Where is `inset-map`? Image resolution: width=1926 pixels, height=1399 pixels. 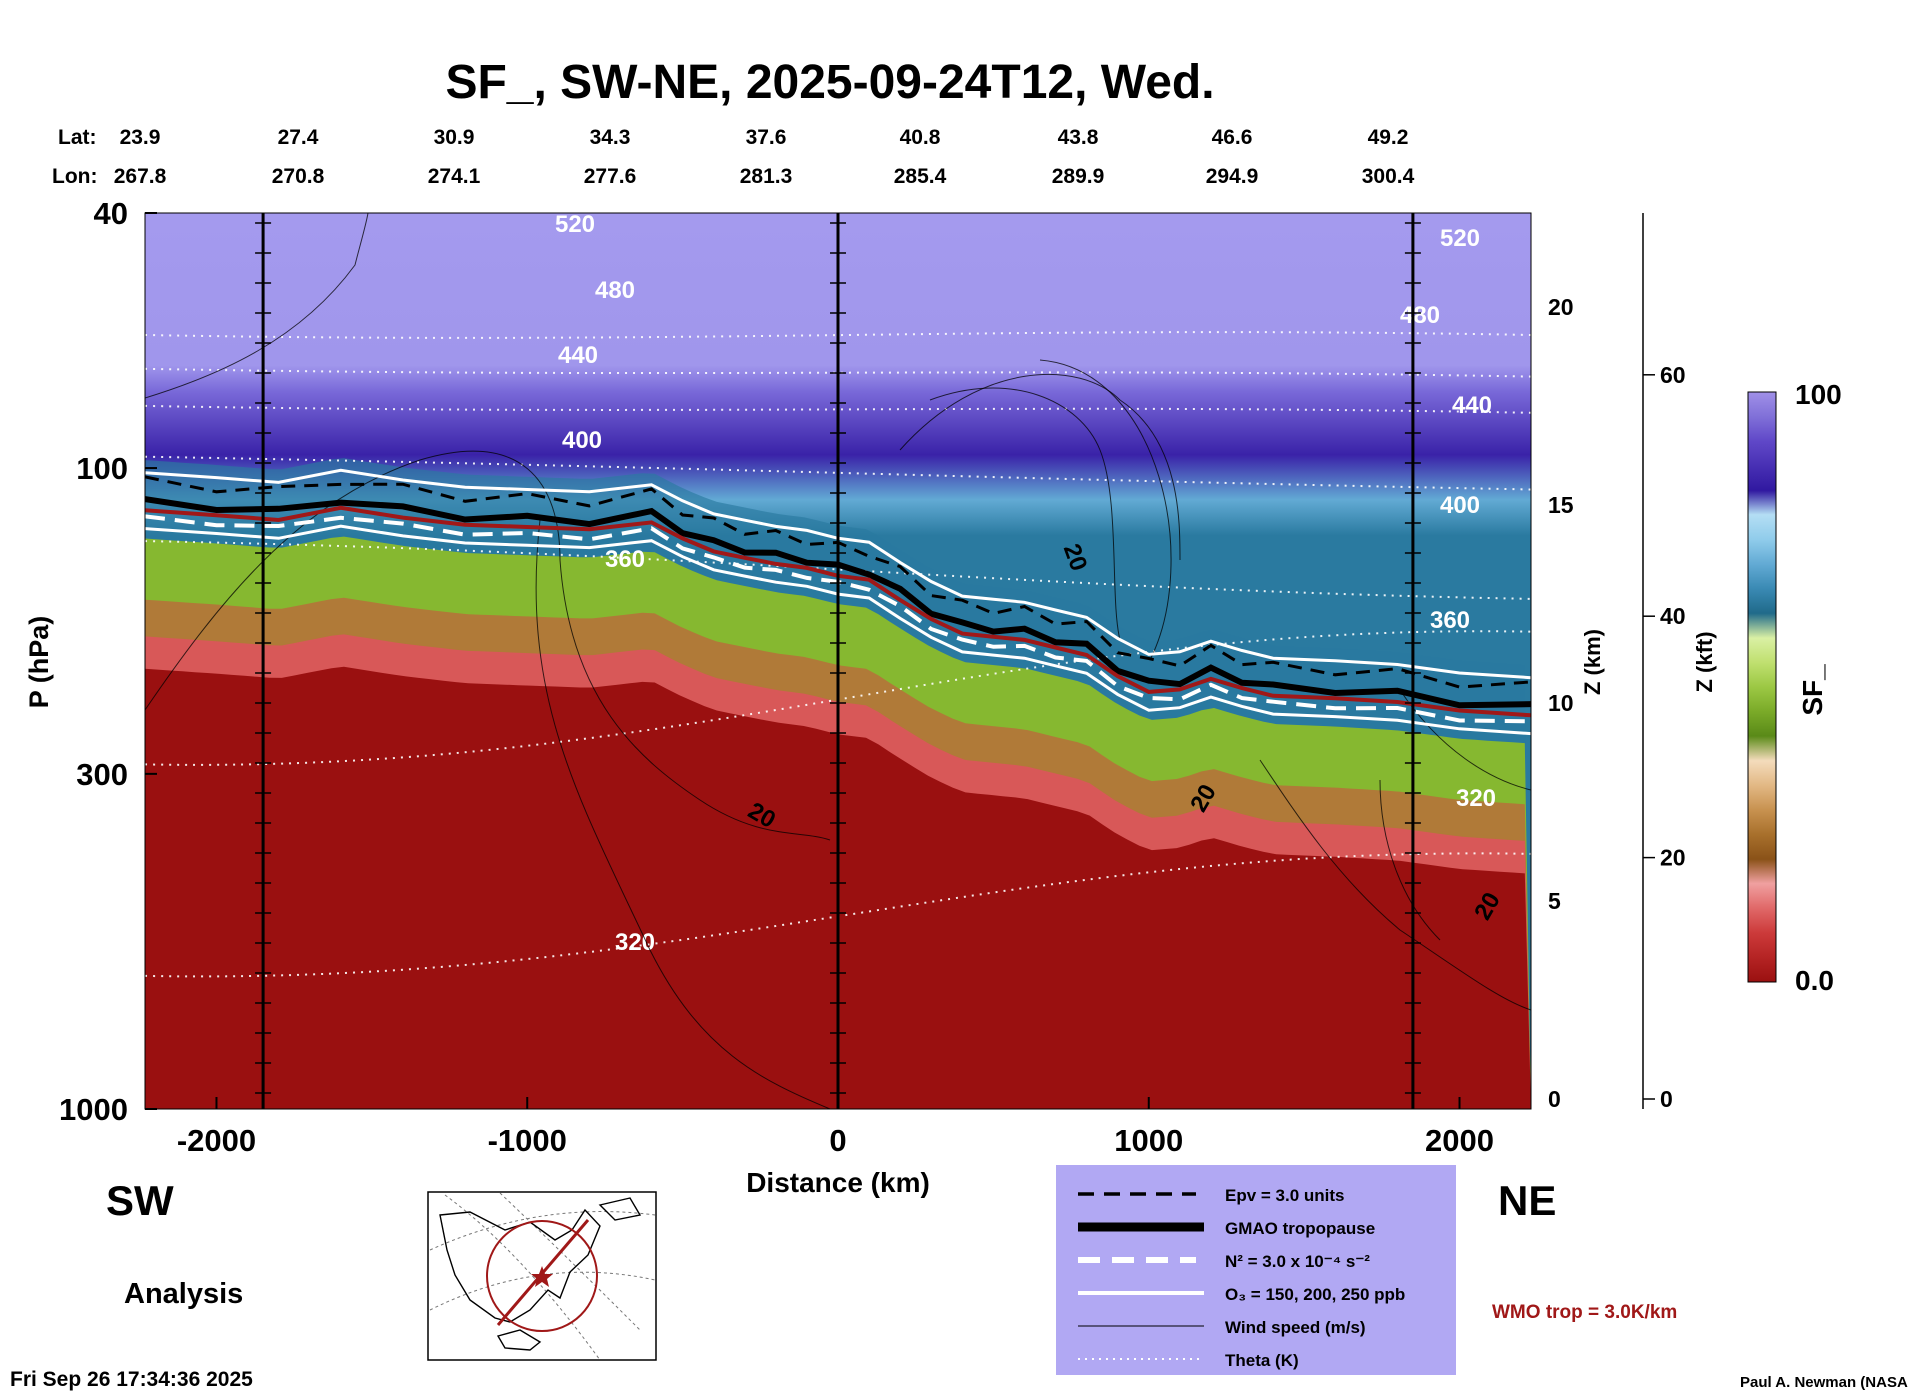
inset-map is located at coordinates (542, 1276).